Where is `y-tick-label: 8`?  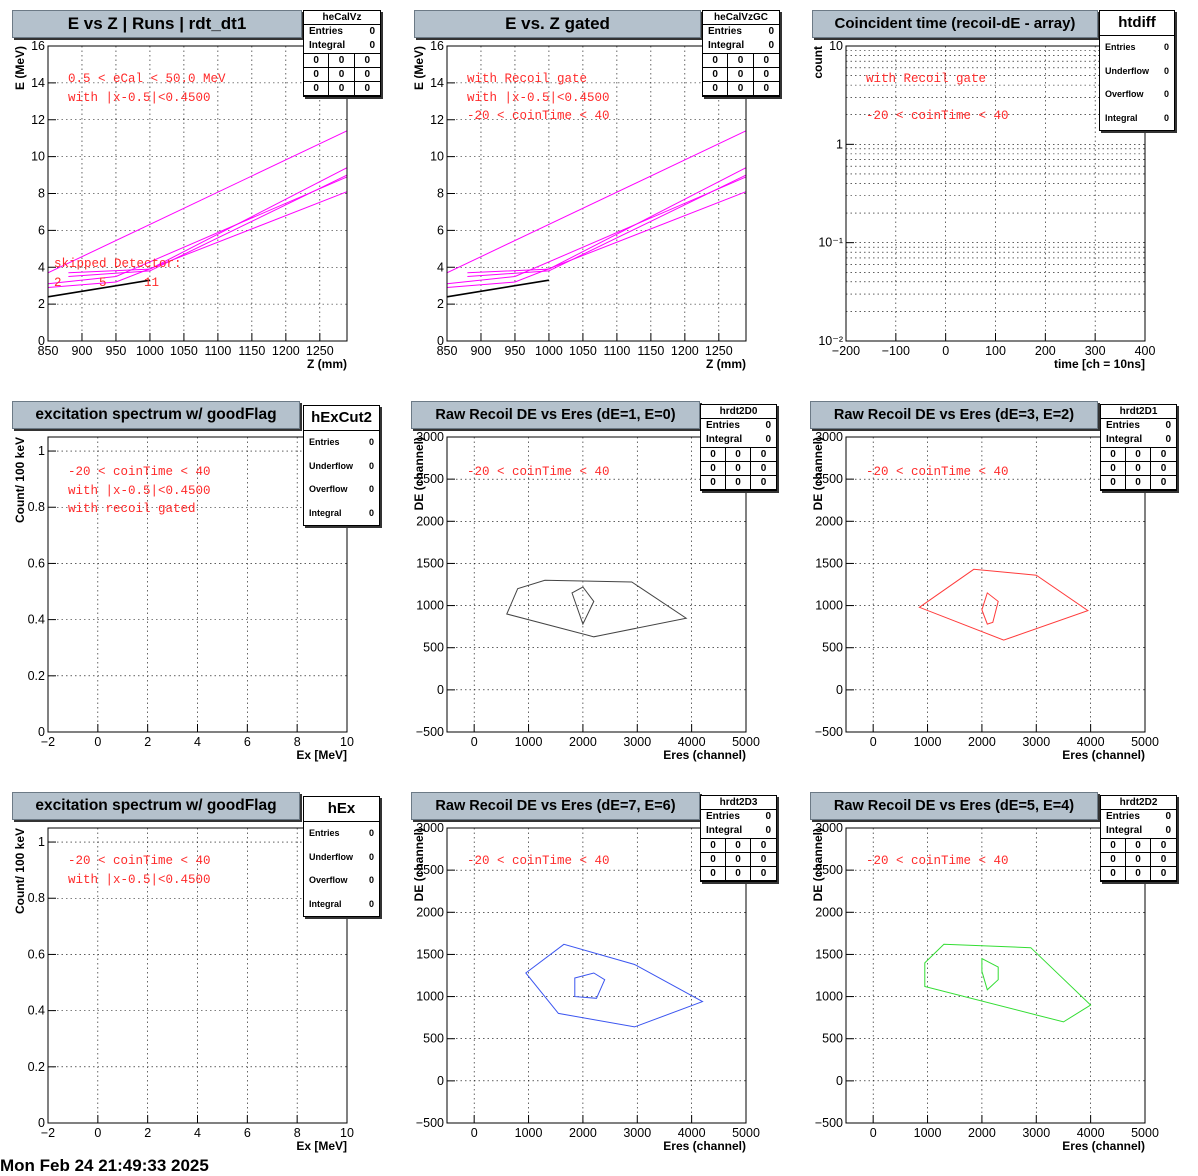 y-tick-label: 8 is located at coordinates (440, 194).